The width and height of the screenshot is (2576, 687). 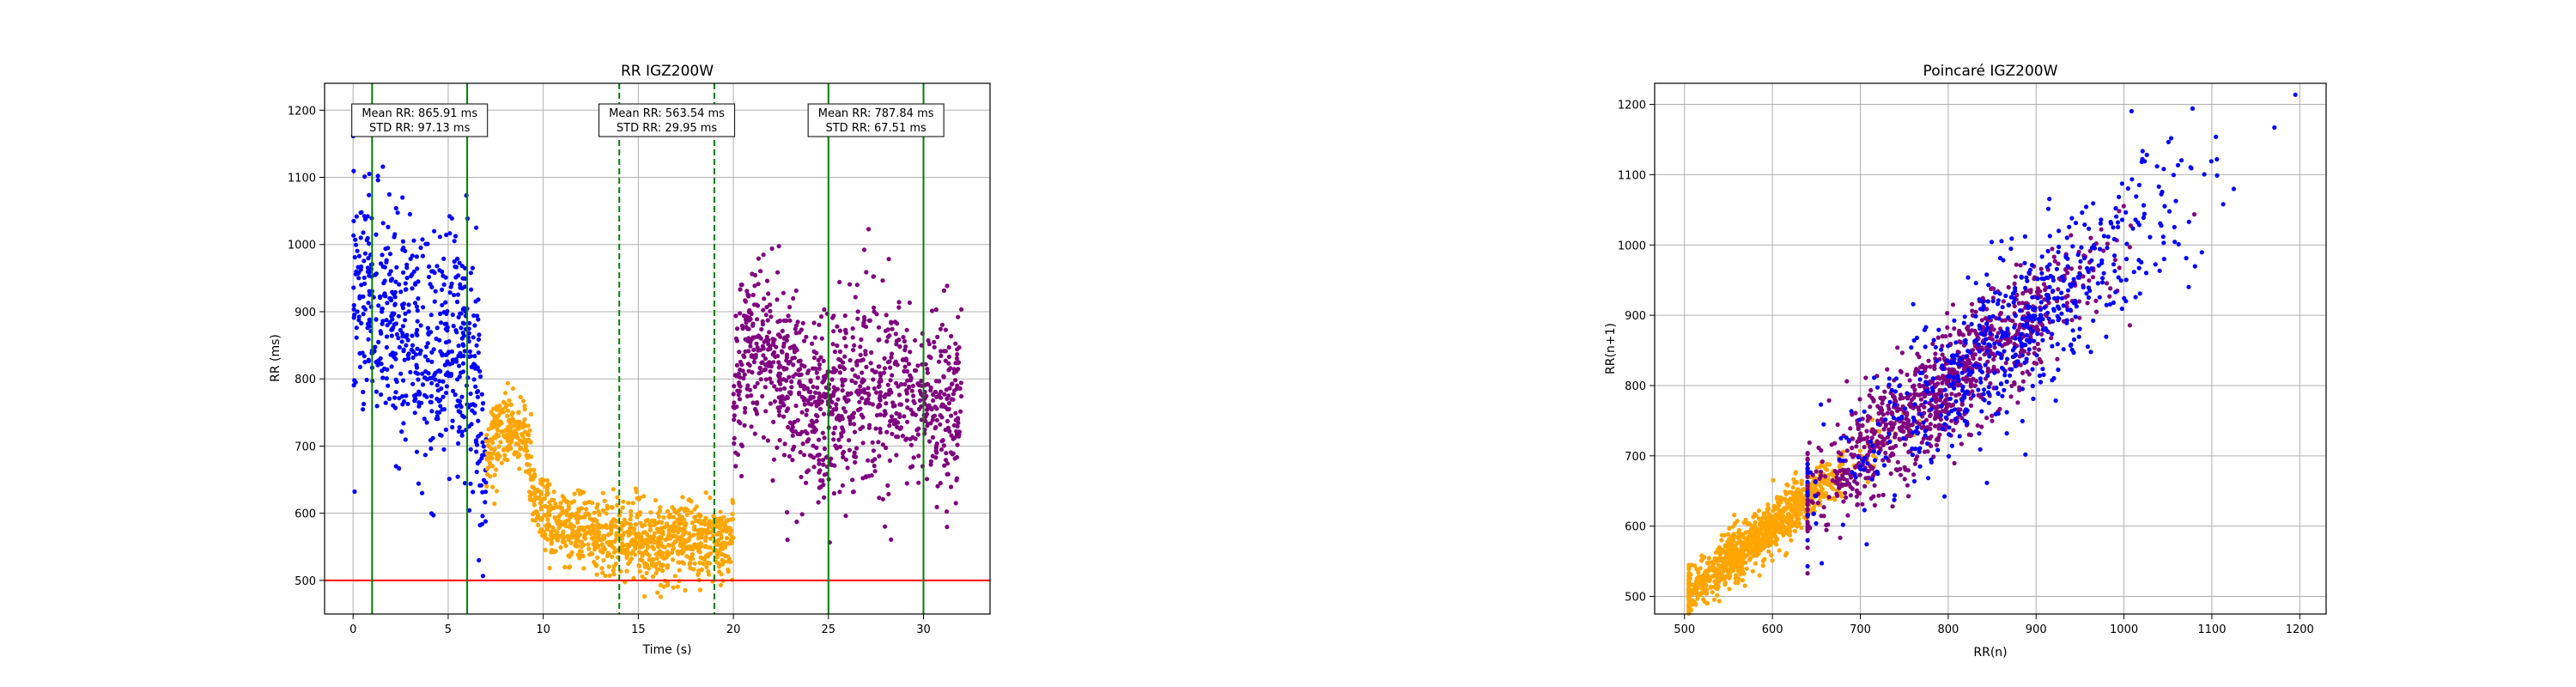 What do you see at coordinates (876, 128) in the screenshot?
I see `annotation-text: STD RR: 67.51 ms` at bounding box center [876, 128].